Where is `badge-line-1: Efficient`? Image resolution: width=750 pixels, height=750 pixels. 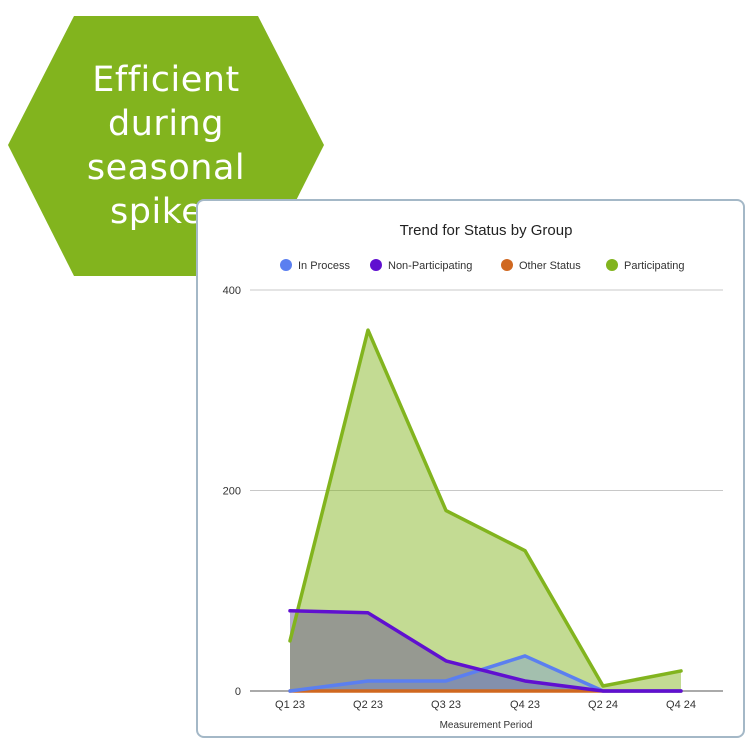
badge-line-1: Efficient is located at coordinates (166, 80).